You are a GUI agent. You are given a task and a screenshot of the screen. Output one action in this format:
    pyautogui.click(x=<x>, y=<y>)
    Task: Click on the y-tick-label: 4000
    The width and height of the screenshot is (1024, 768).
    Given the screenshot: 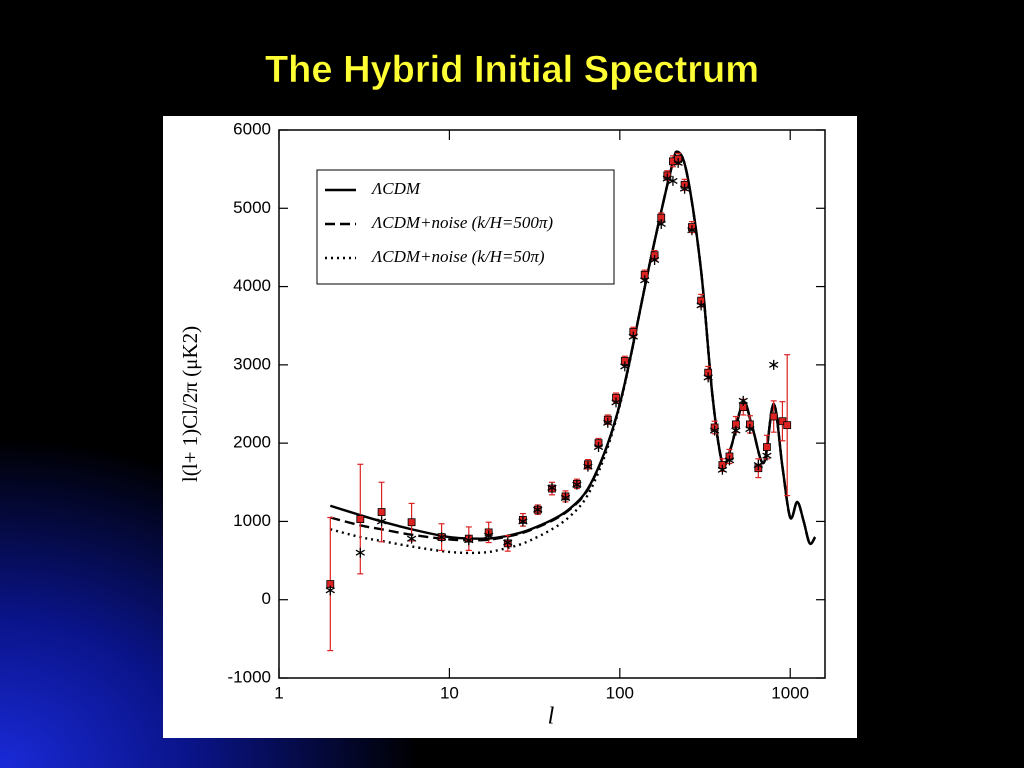 What is the action you would take?
    pyautogui.click(x=252, y=285)
    